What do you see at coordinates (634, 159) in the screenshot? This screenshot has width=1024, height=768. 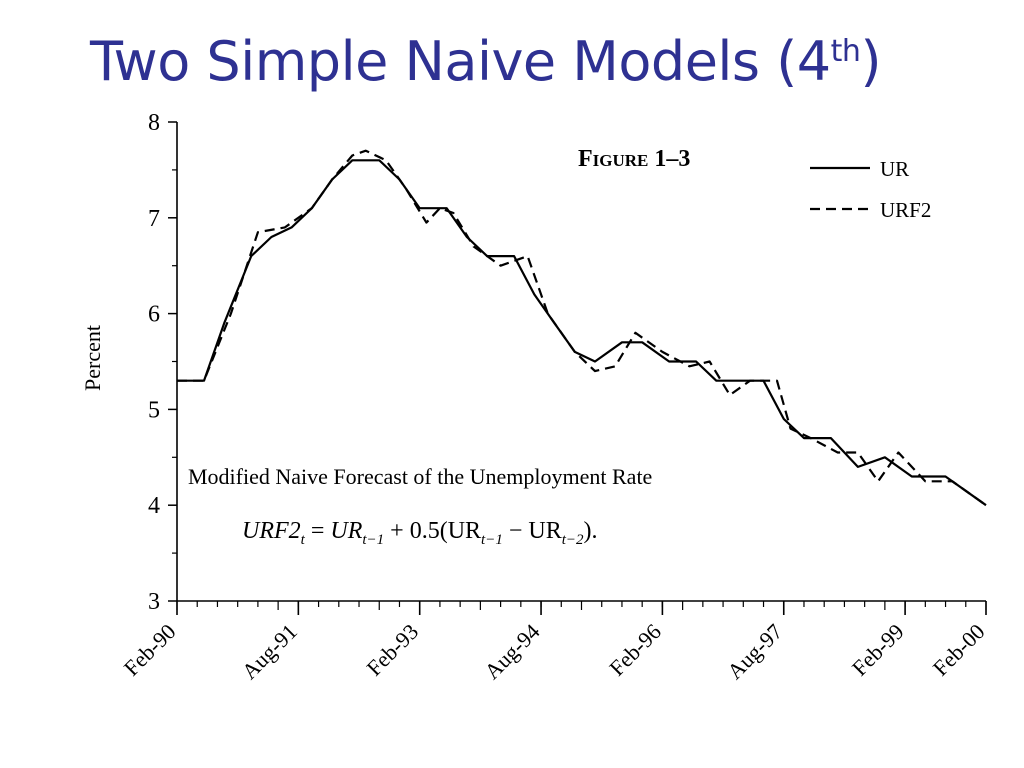 I see `figure-label: Figure 1–3` at bounding box center [634, 159].